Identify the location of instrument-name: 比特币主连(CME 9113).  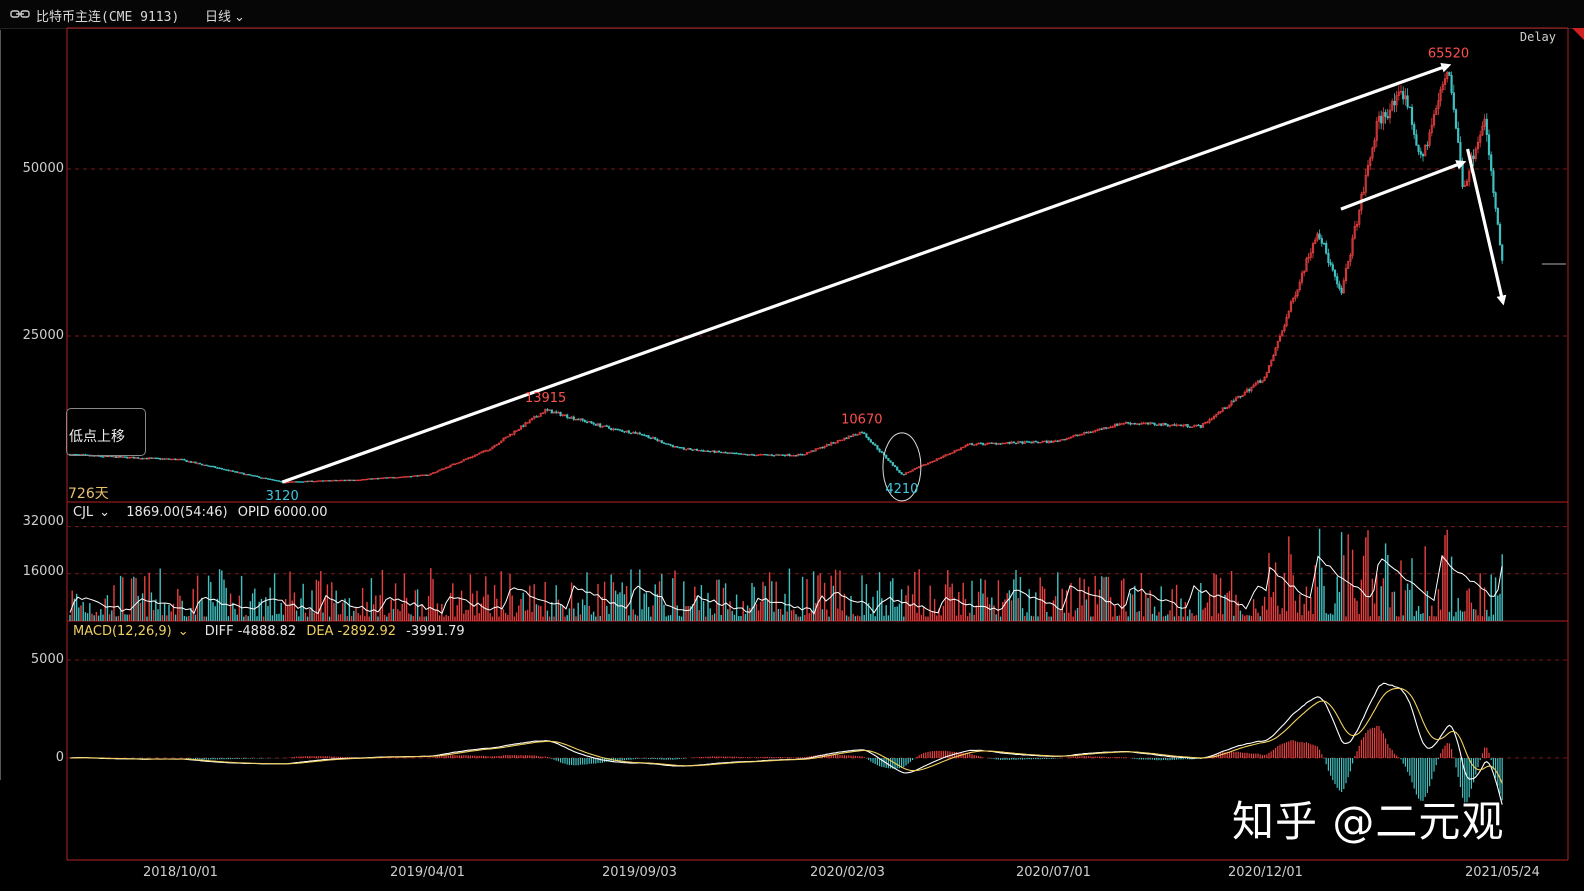
(108, 17).